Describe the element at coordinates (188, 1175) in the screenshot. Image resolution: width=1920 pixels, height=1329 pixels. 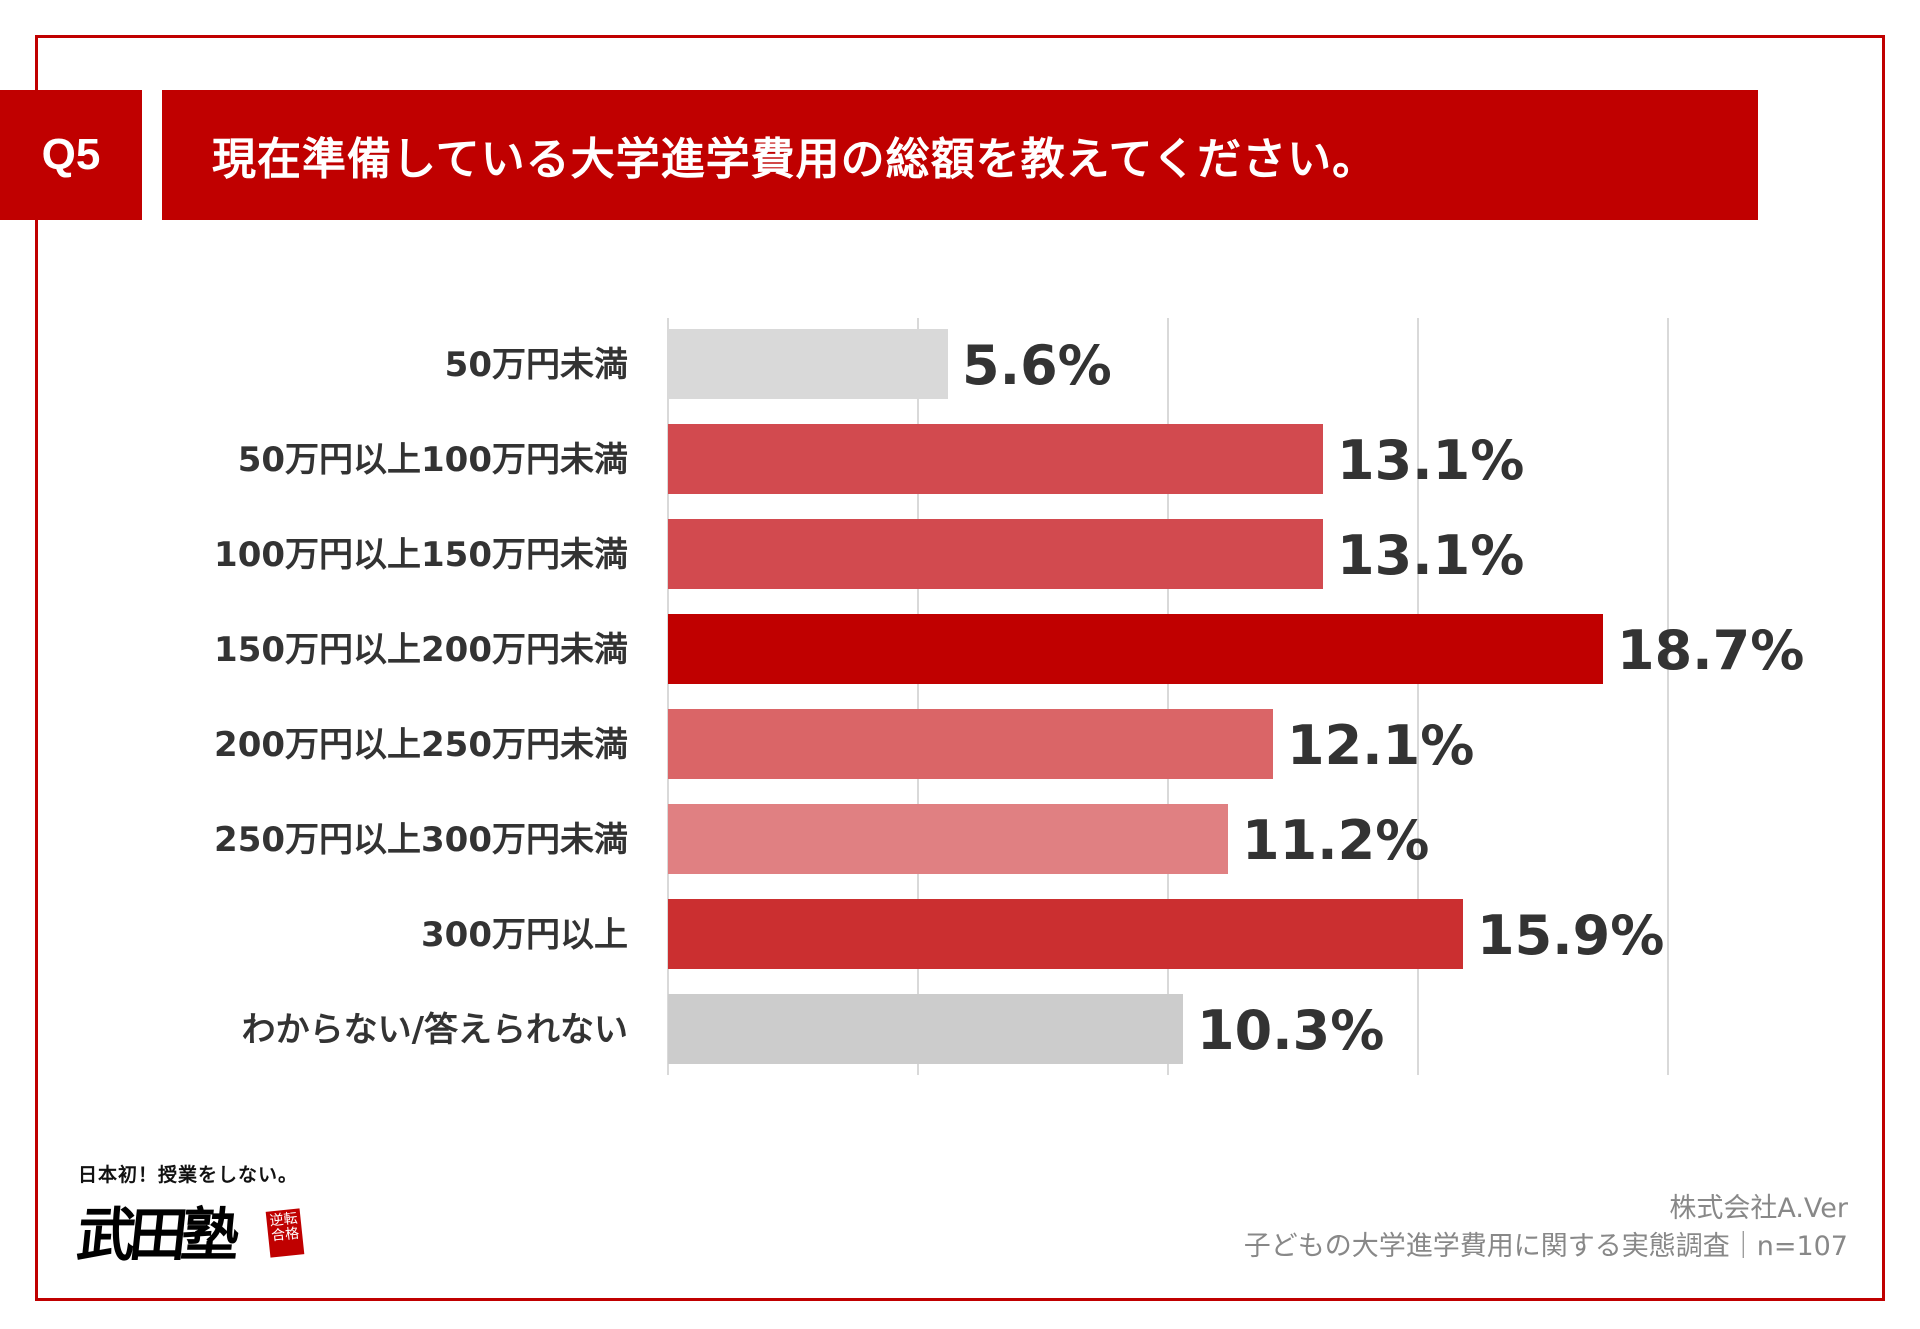
I see `logo-tagline: 日本初！授業をしない。` at that location.